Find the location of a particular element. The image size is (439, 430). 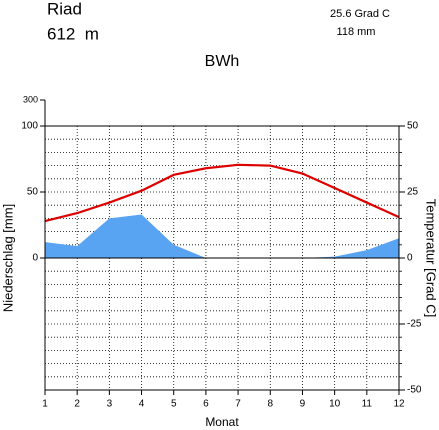

y2-axis-label: Temperatur [Grad C] is located at coordinates (431, 258).